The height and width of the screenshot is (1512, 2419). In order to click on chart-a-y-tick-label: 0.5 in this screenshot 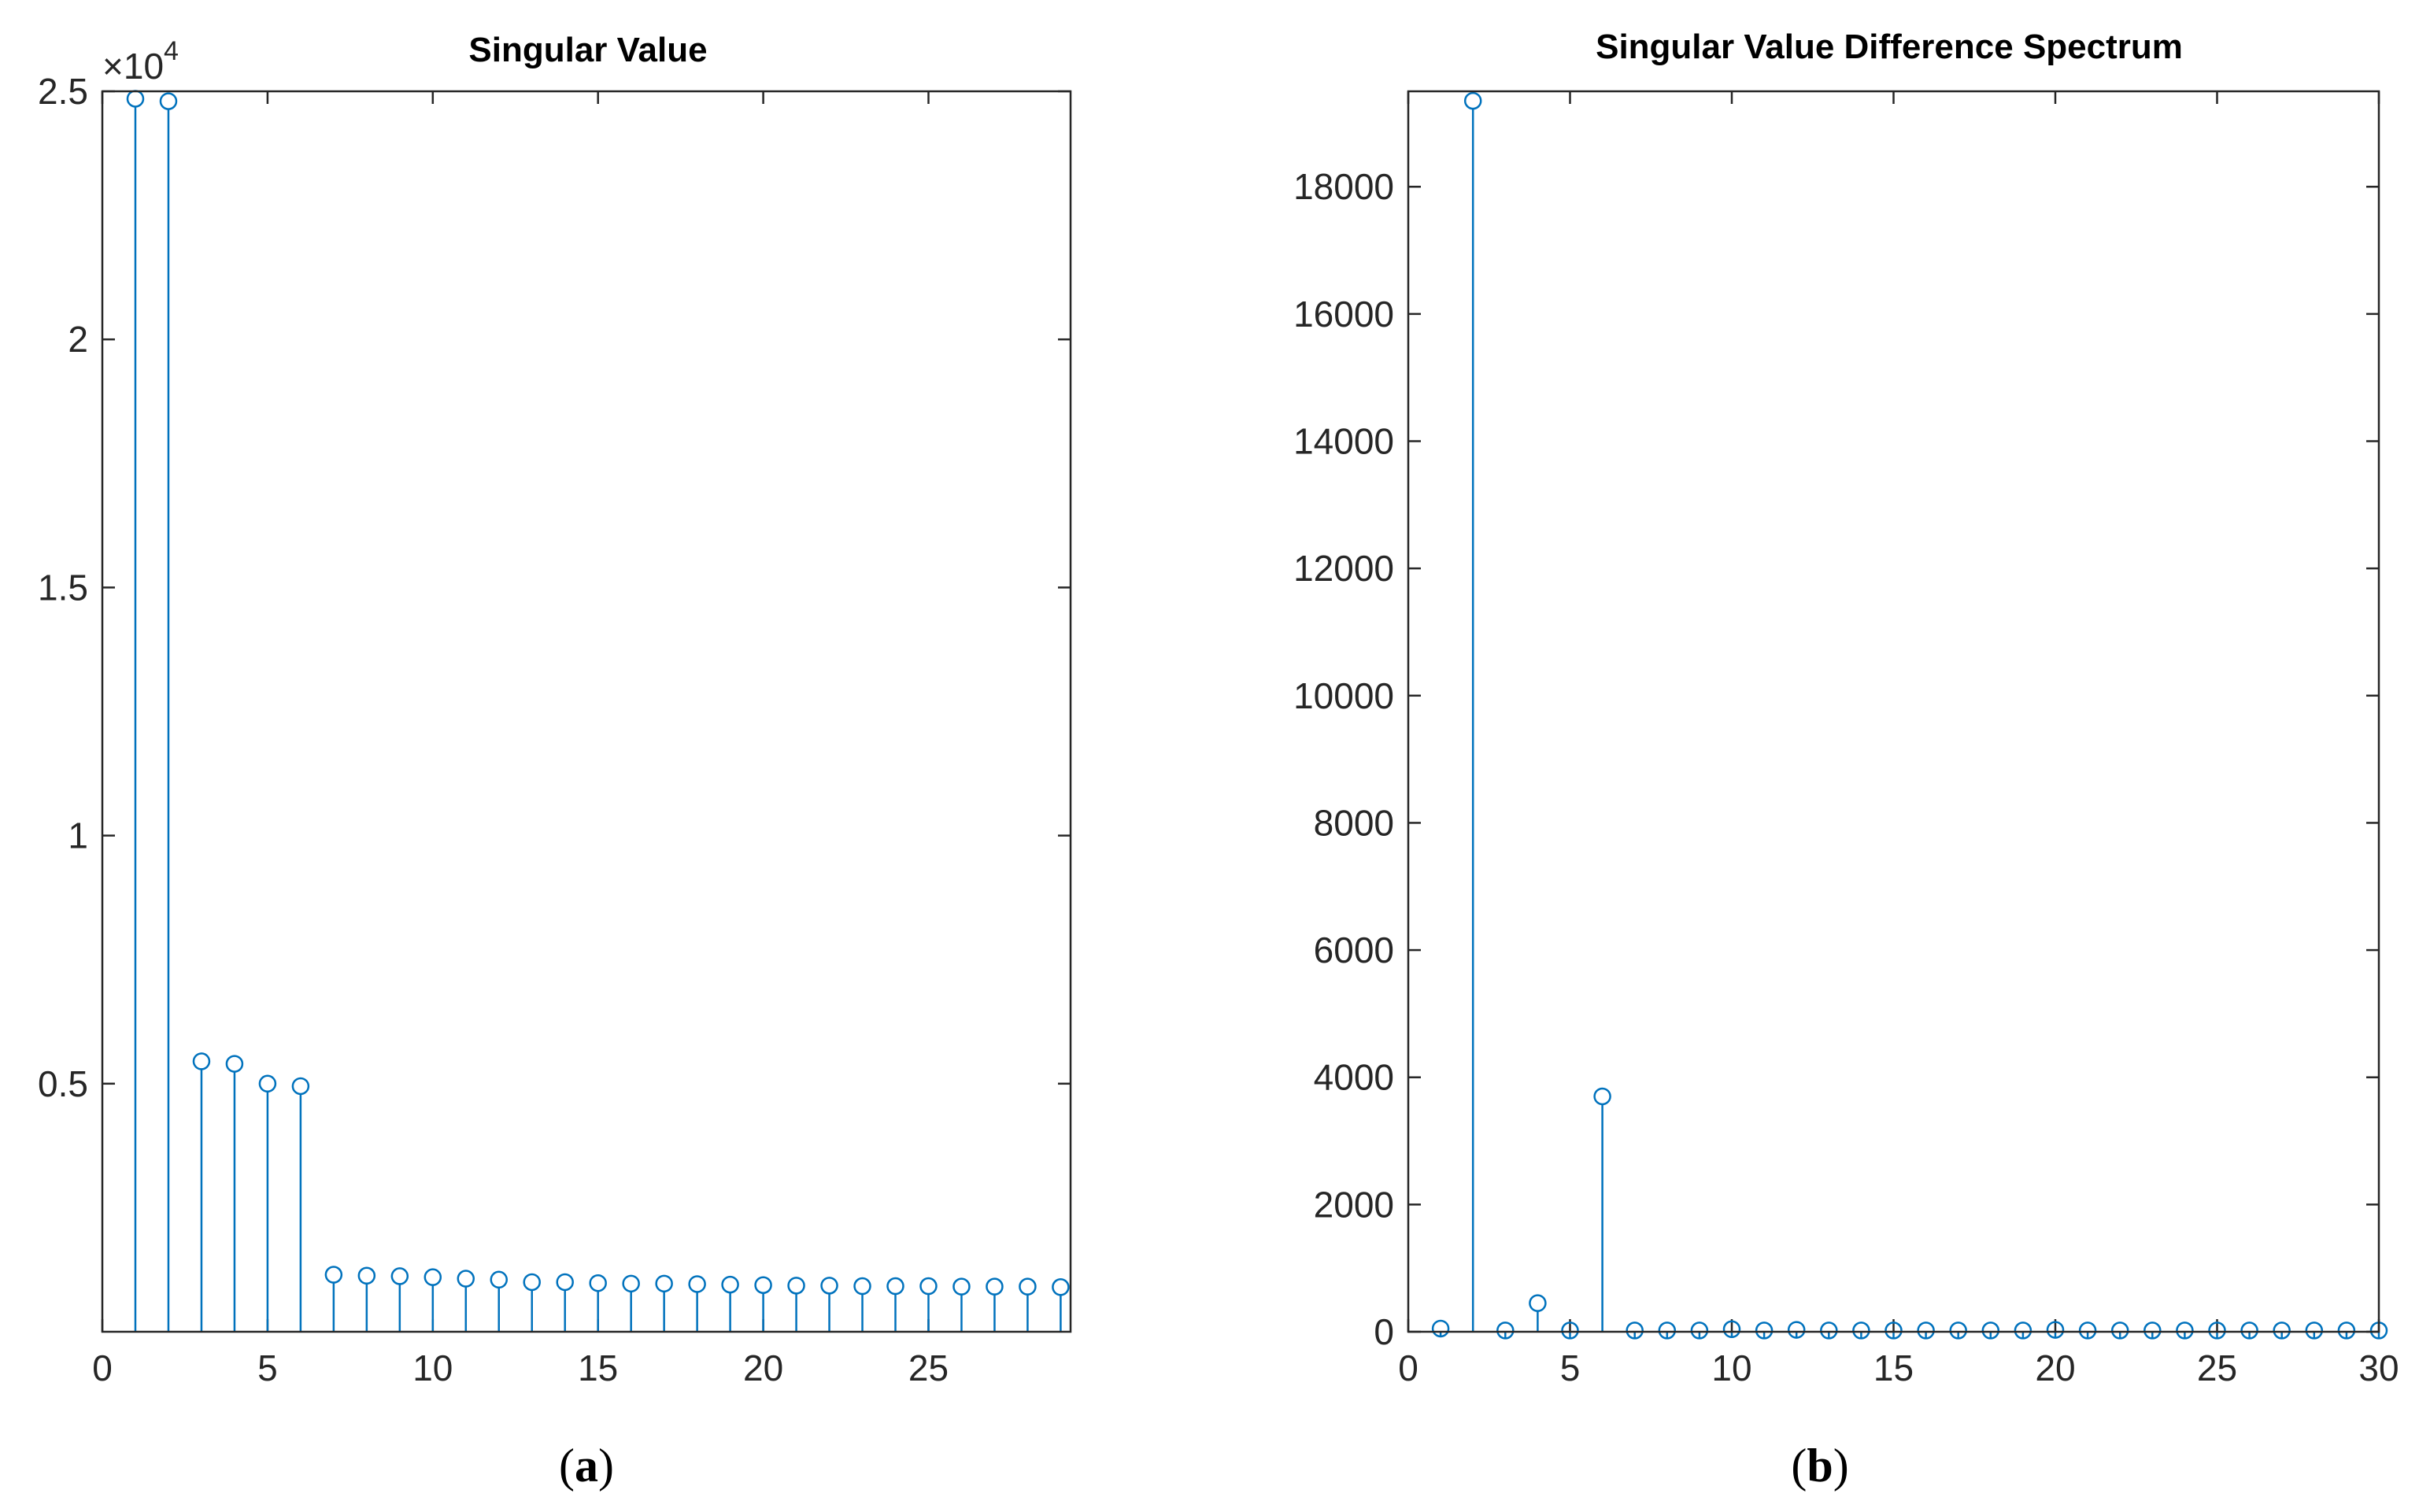, I will do `click(63, 1083)`.